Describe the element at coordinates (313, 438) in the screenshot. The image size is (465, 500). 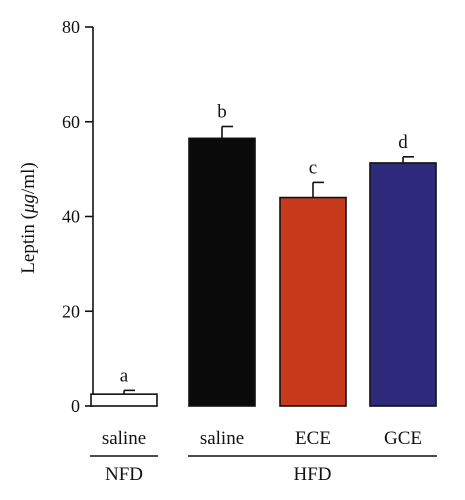
I see `category-label: ECE` at that location.